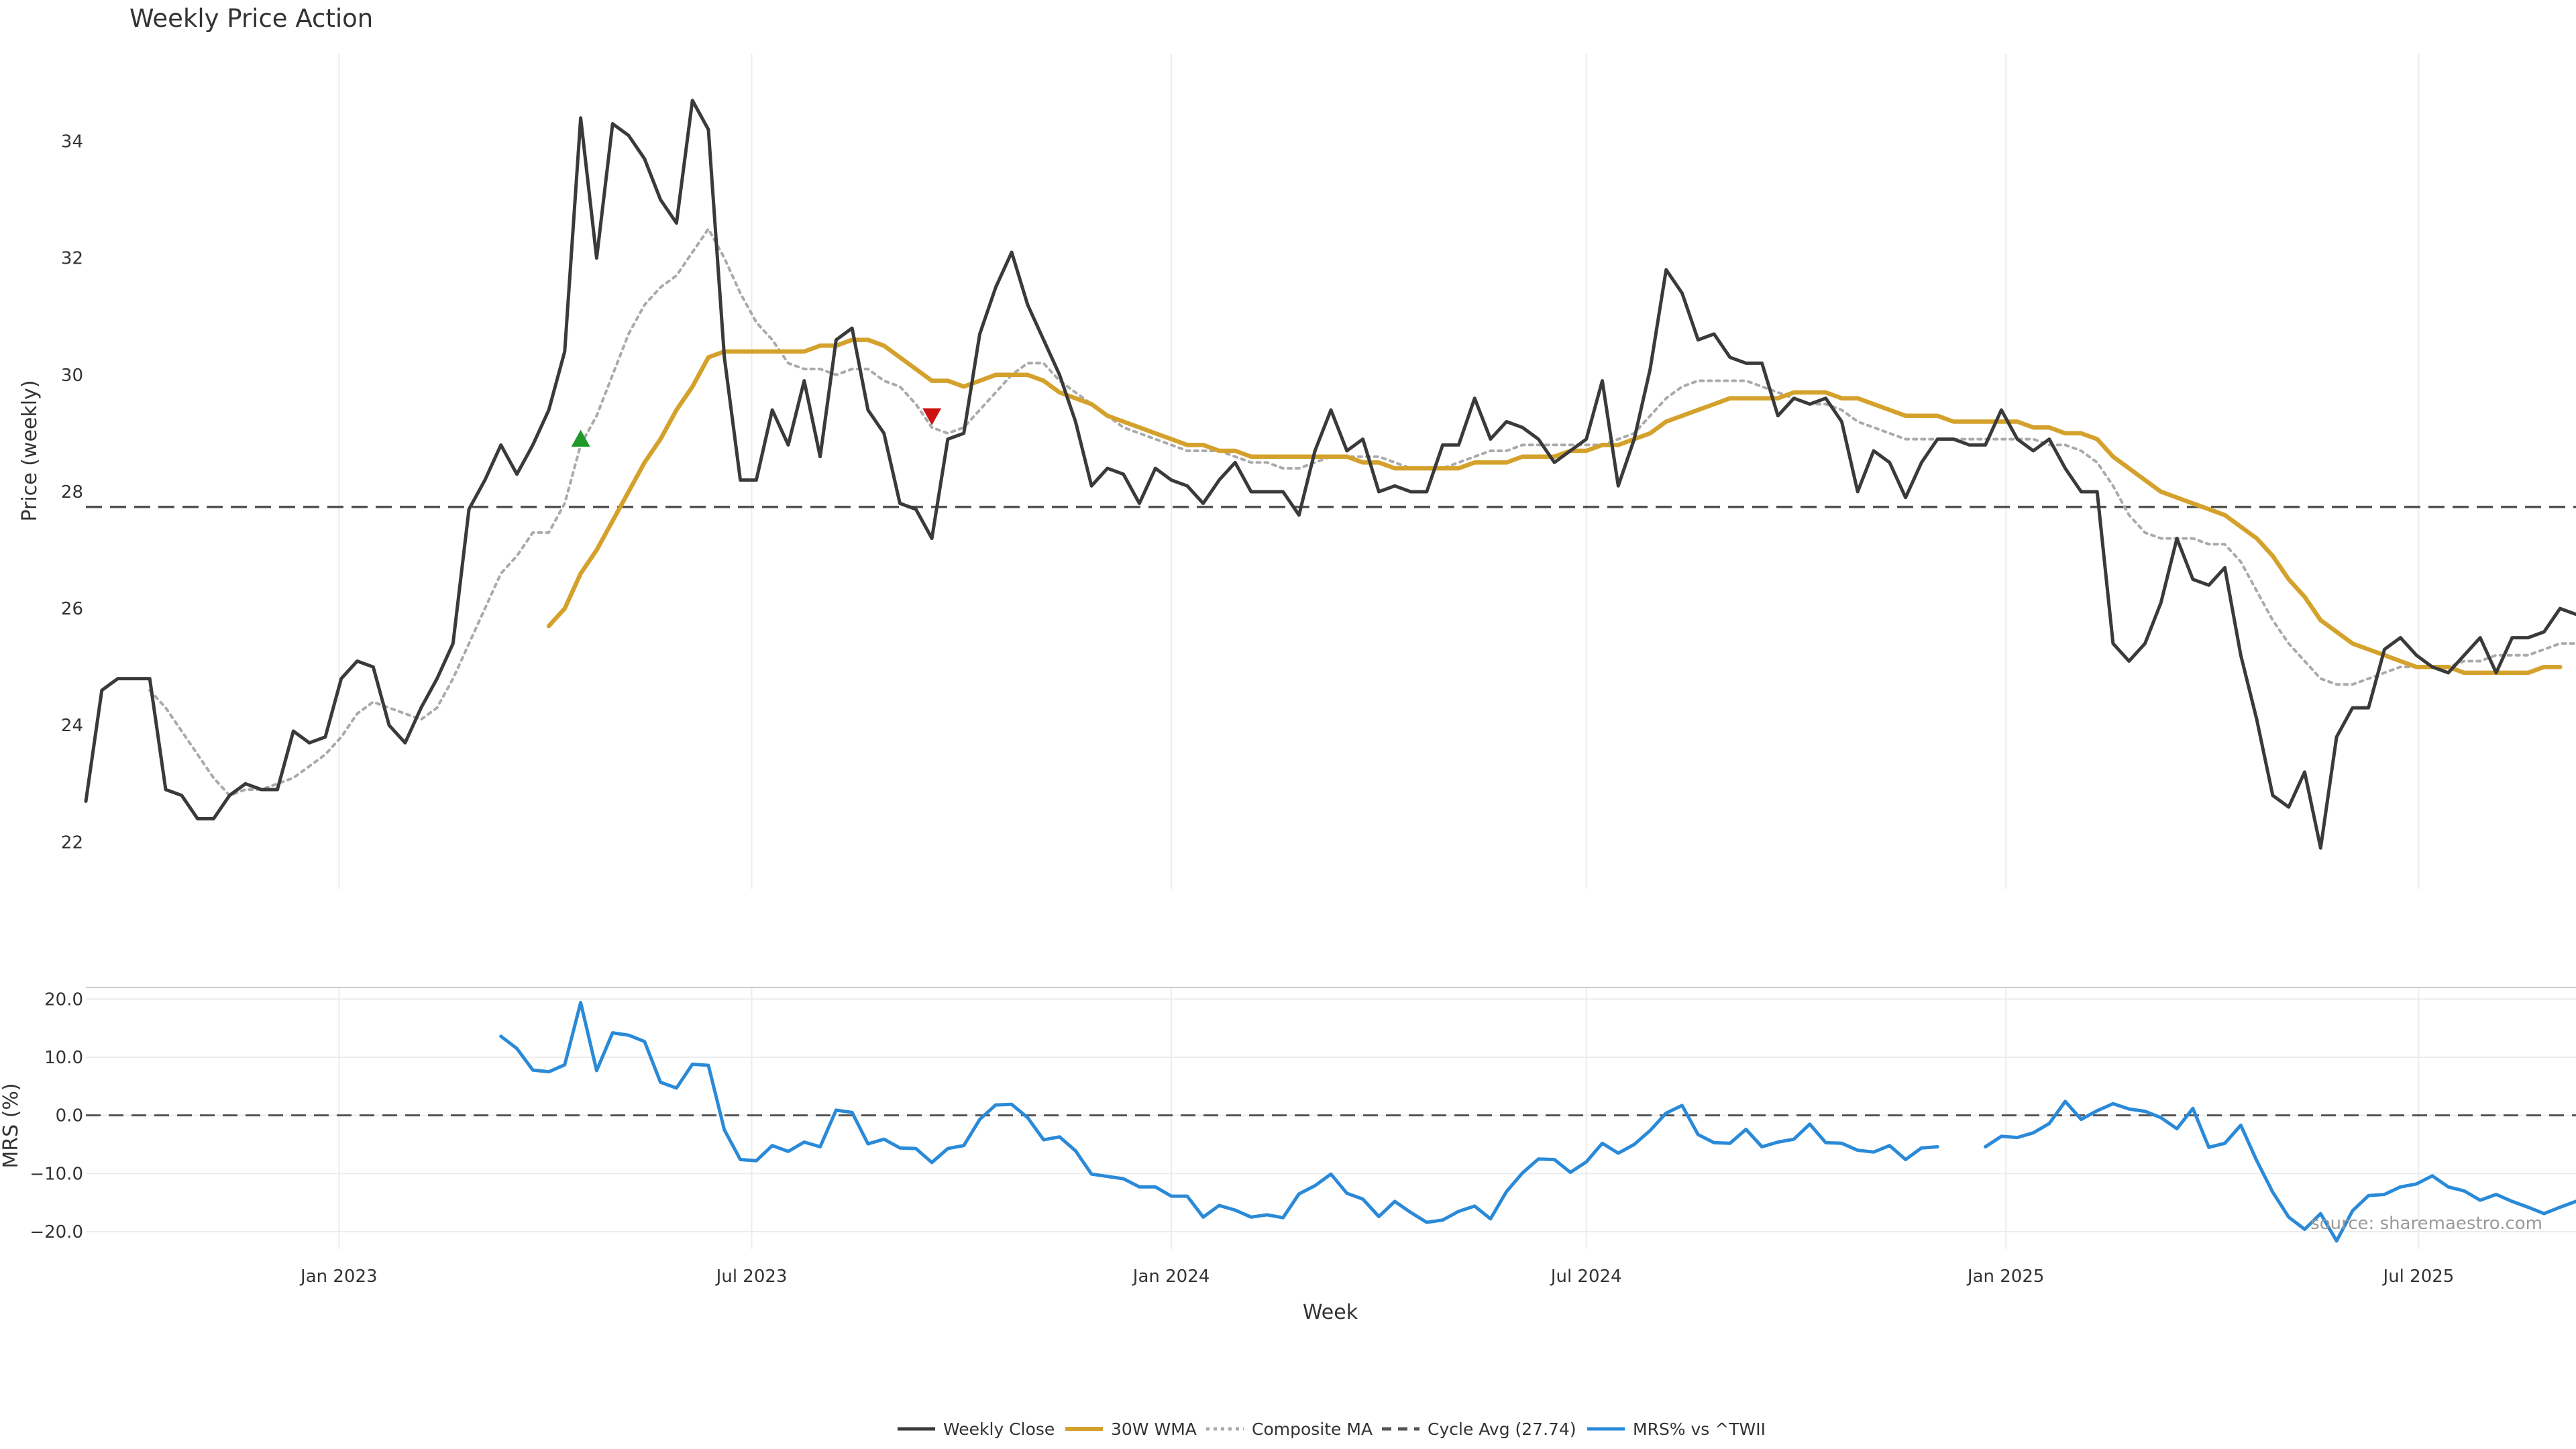 Image resolution: width=2576 pixels, height=1449 pixels. What do you see at coordinates (1312, 1429) in the screenshot?
I see `legend-label: Composite MA` at bounding box center [1312, 1429].